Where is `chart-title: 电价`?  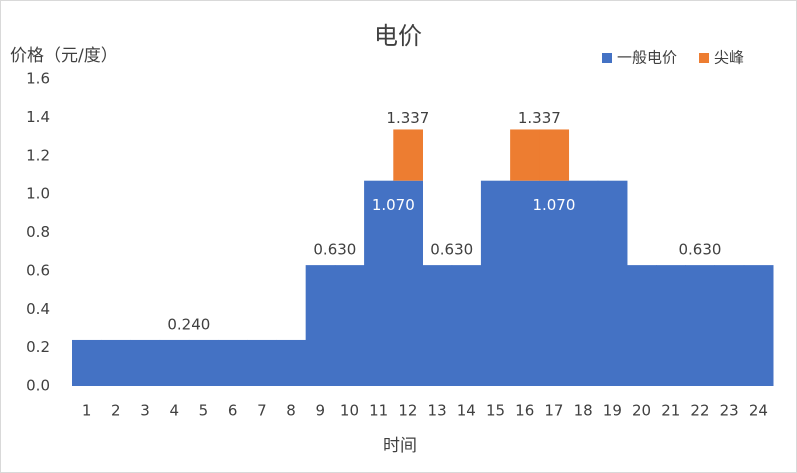
chart-title: 电价 is located at coordinates (398, 36).